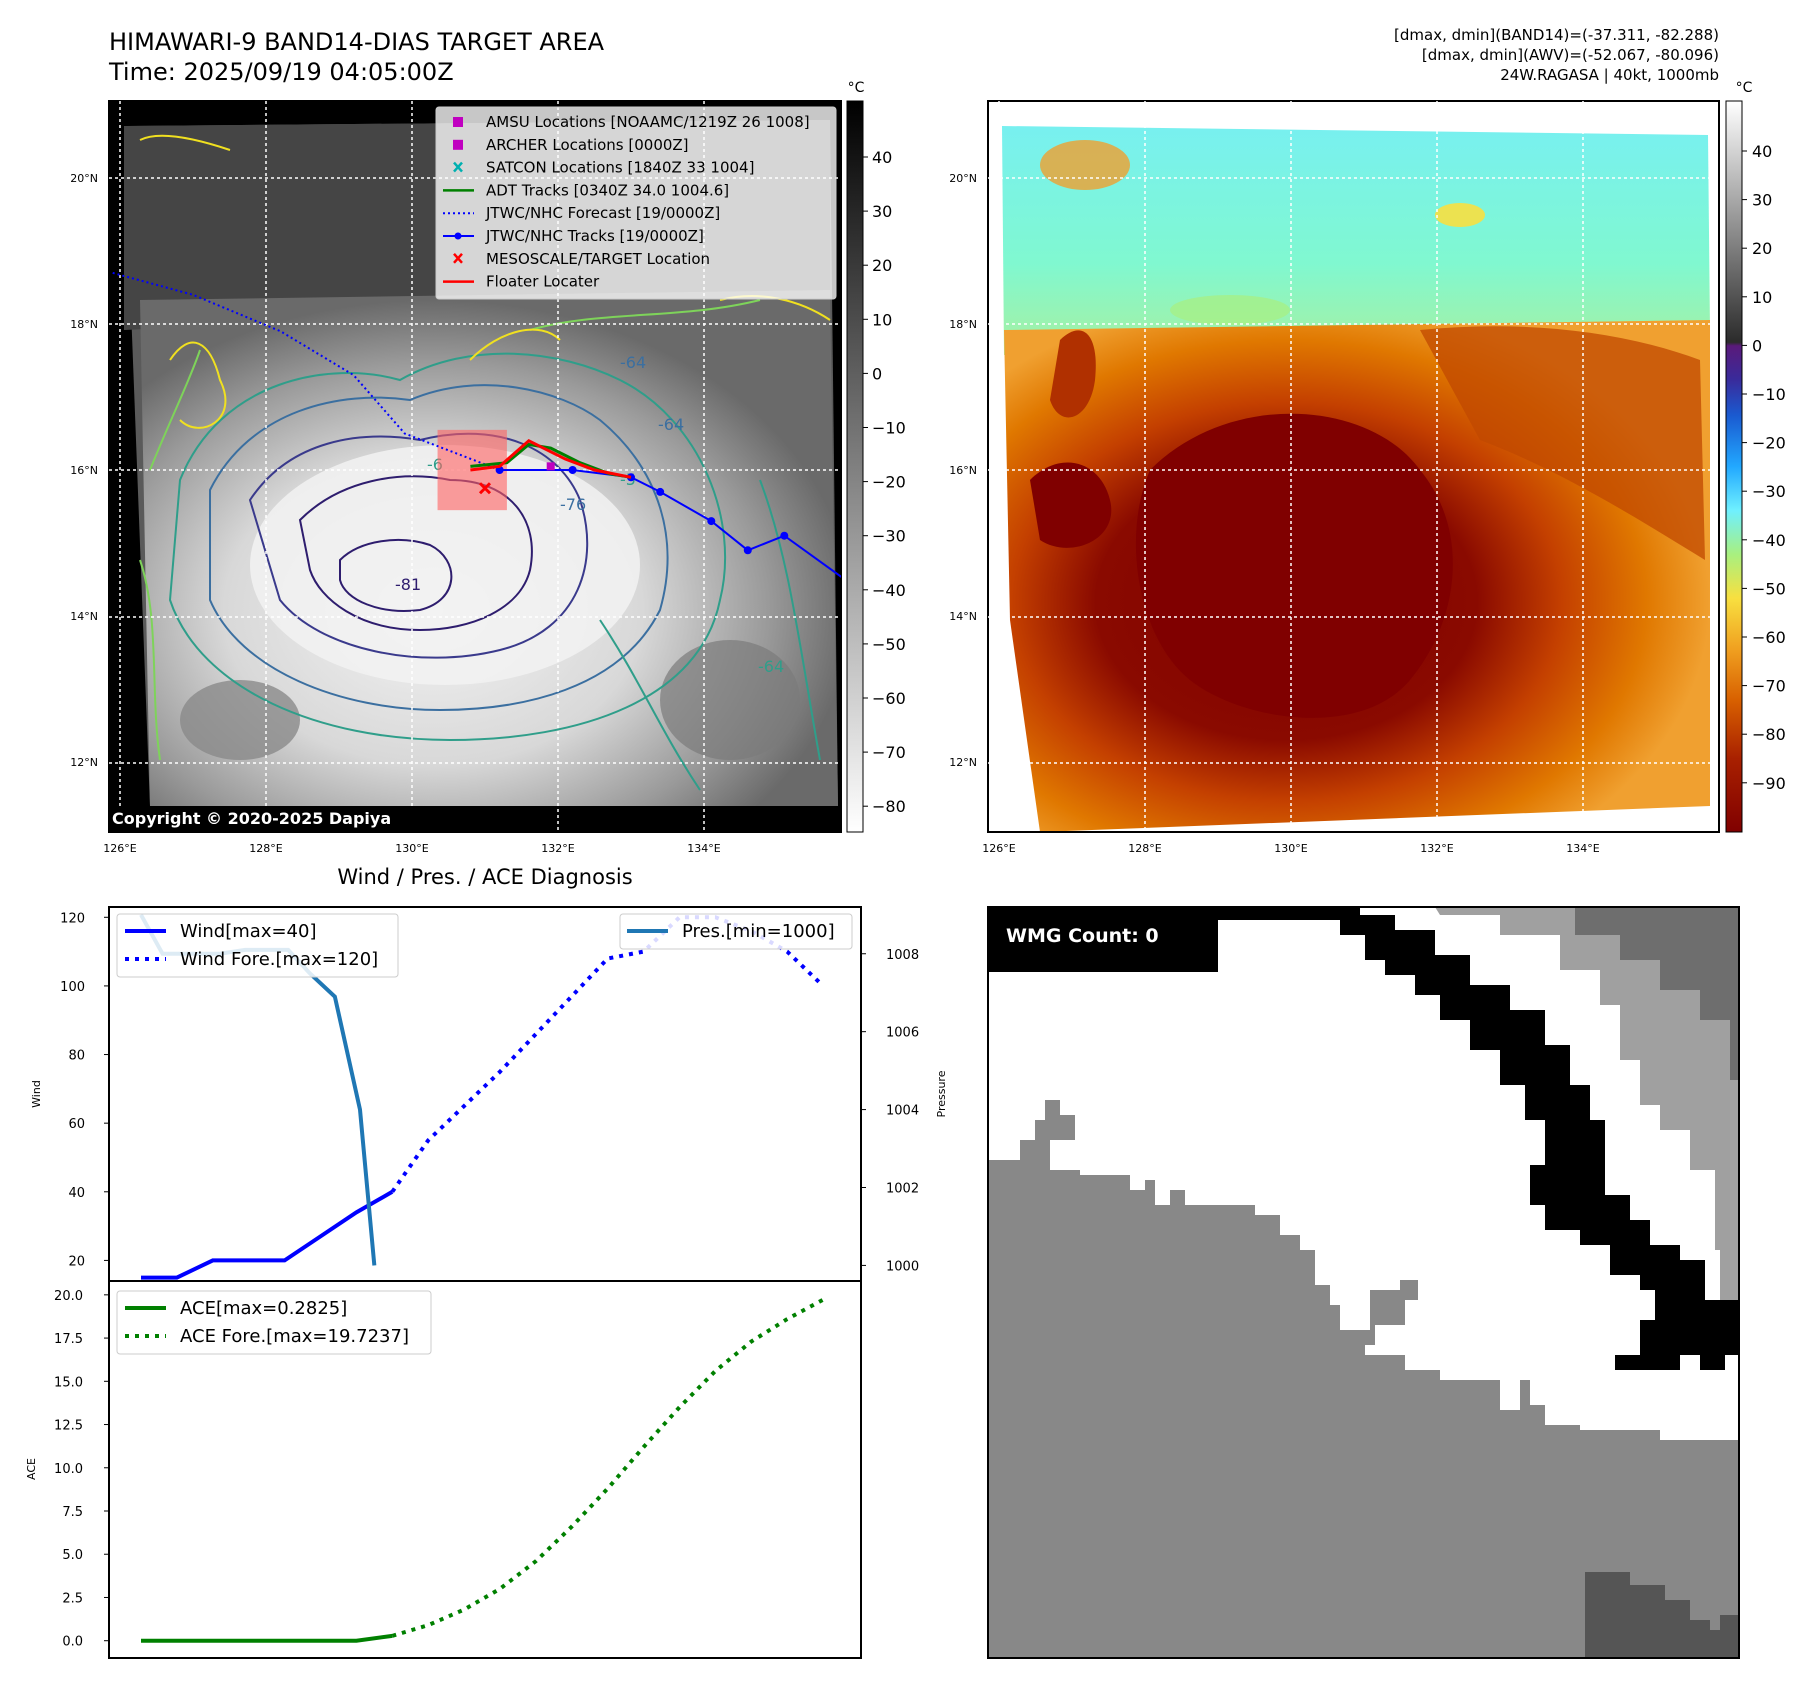  I want to click on wind-yticks: 20 40 60 80 100 120, so click(84, 1090).